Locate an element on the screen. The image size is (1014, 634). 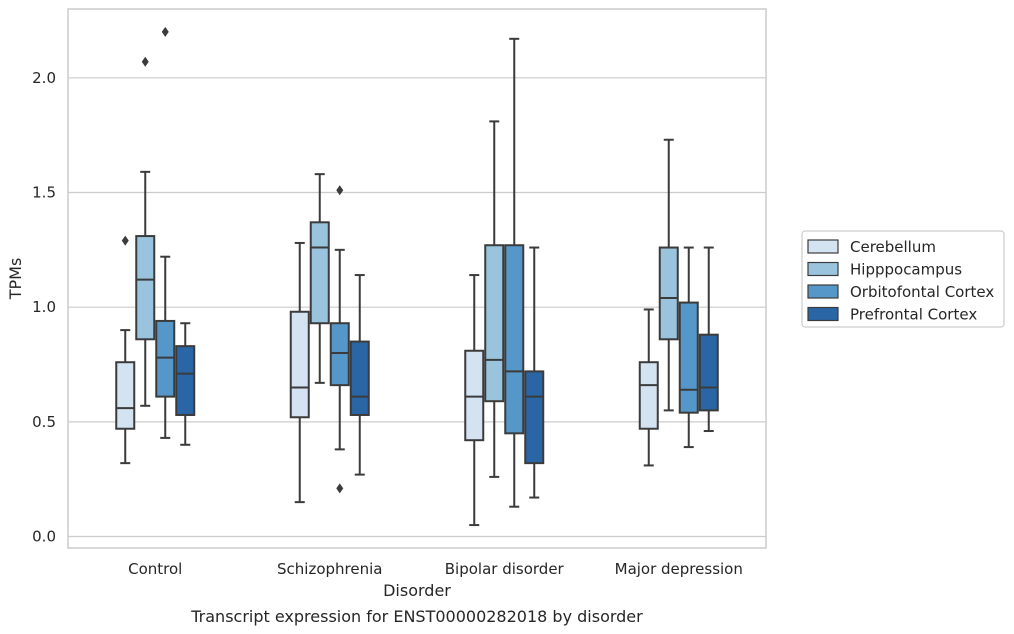
legend-frame is located at coordinates (903, 279).